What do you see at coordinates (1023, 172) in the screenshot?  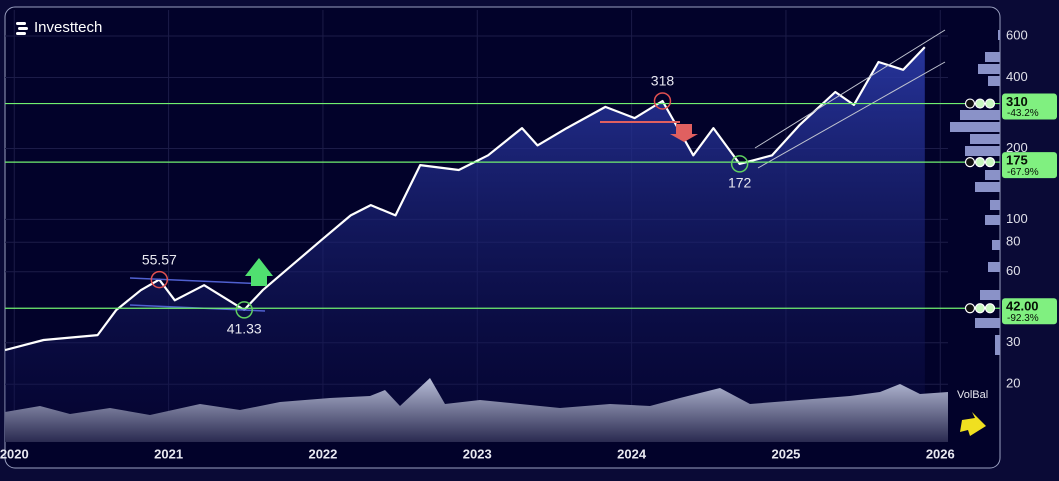 I see `level-change: -67.9%` at bounding box center [1023, 172].